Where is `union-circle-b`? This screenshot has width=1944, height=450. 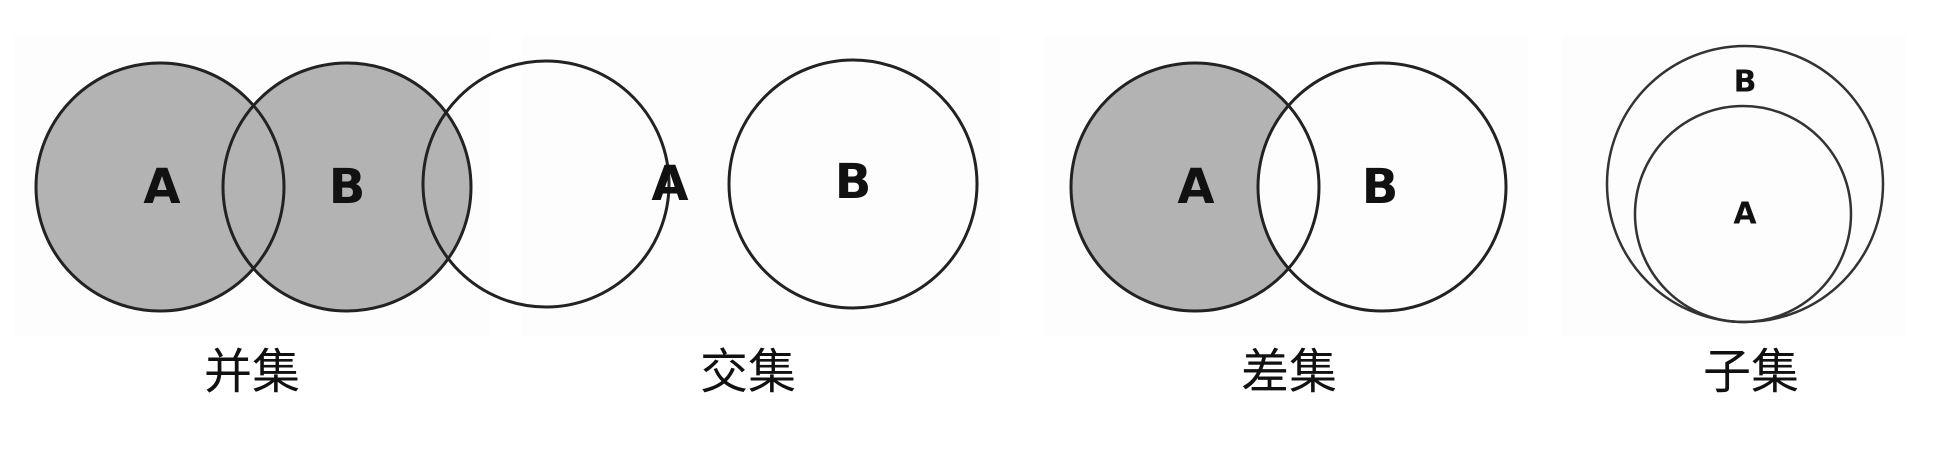 union-circle-b is located at coordinates (347, 187).